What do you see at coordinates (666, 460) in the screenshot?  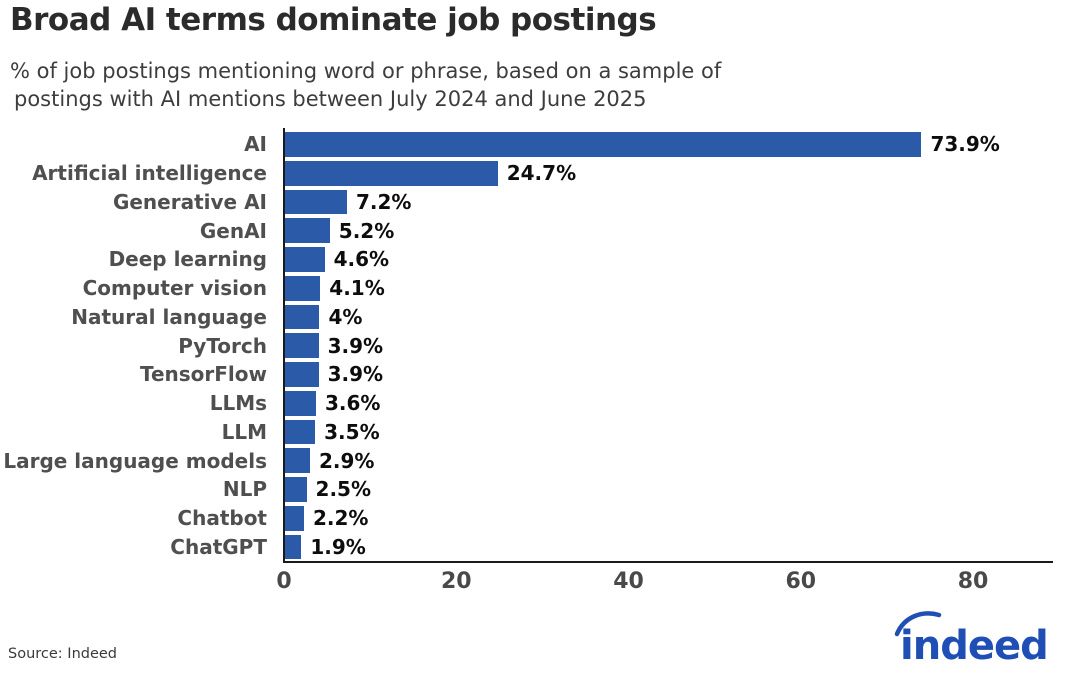 I see `bar-zone: 2.9%` at bounding box center [666, 460].